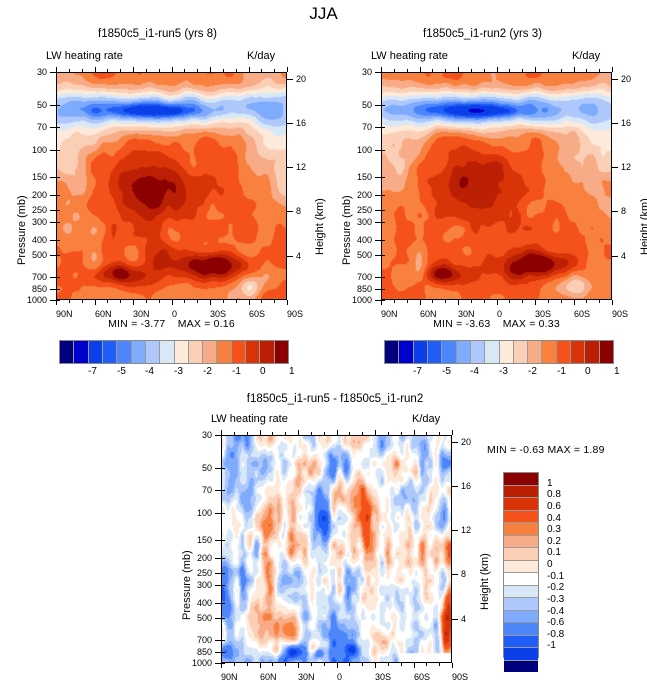 This screenshot has width=647, height=683. I want to click on panel-title-run2: f1850c5_i1-run2 (yrs 3), so click(482, 34).